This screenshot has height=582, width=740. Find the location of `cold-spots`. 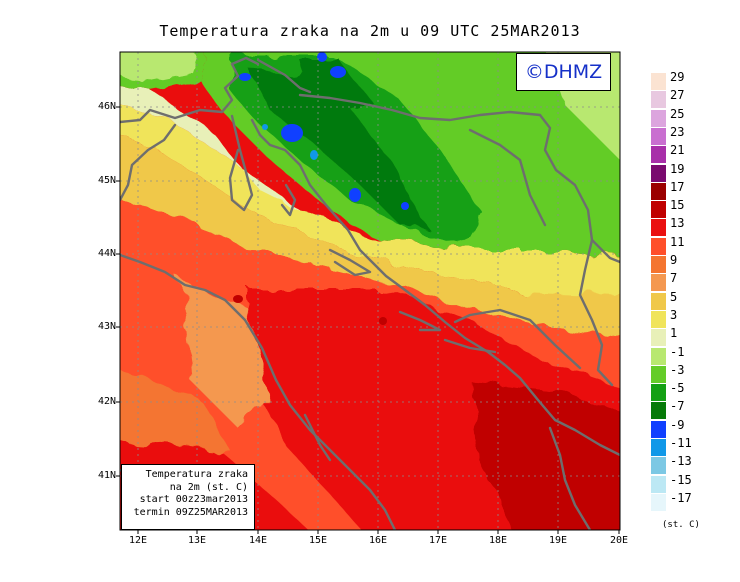

cold-spots is located at coordinates (321, 188).